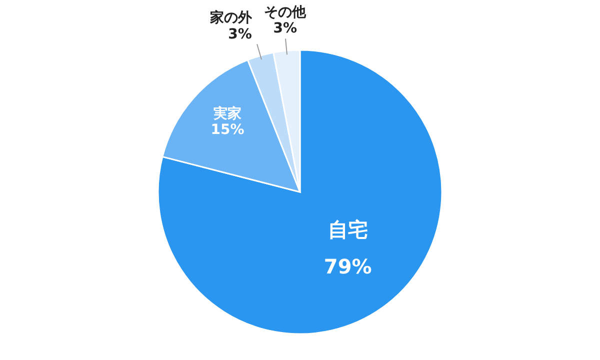 Image resolution: width=600 pixels, height=360 pixels. What do you see at coordinates (228, 113) in the screenshot?
I see `slice-label: 実家` at bounding box center [228, 113].